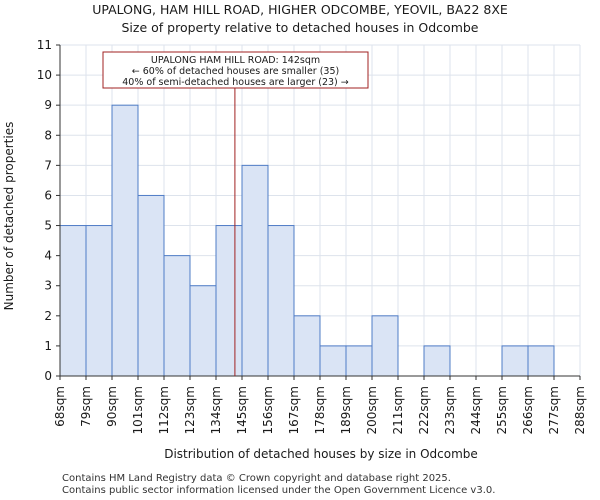  I want to click on y-tick-label: 4, so click(48, 256).